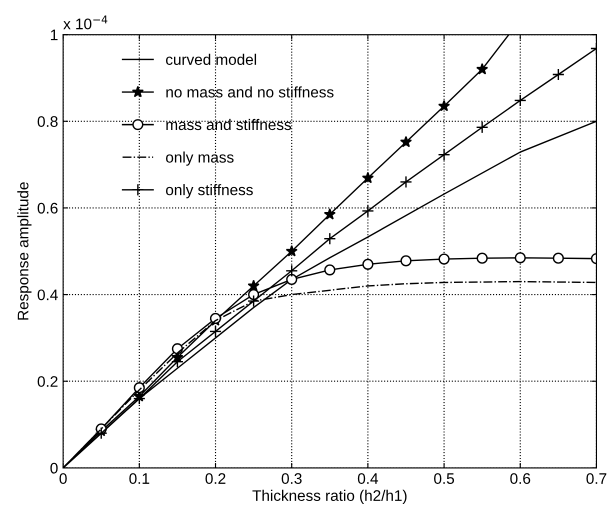 The height and width of the screenshot is (517, 613). Describe the element at coordinates (250, 92) in the screenshot. I see `legend-label: no mass and no stiffness` at that location.